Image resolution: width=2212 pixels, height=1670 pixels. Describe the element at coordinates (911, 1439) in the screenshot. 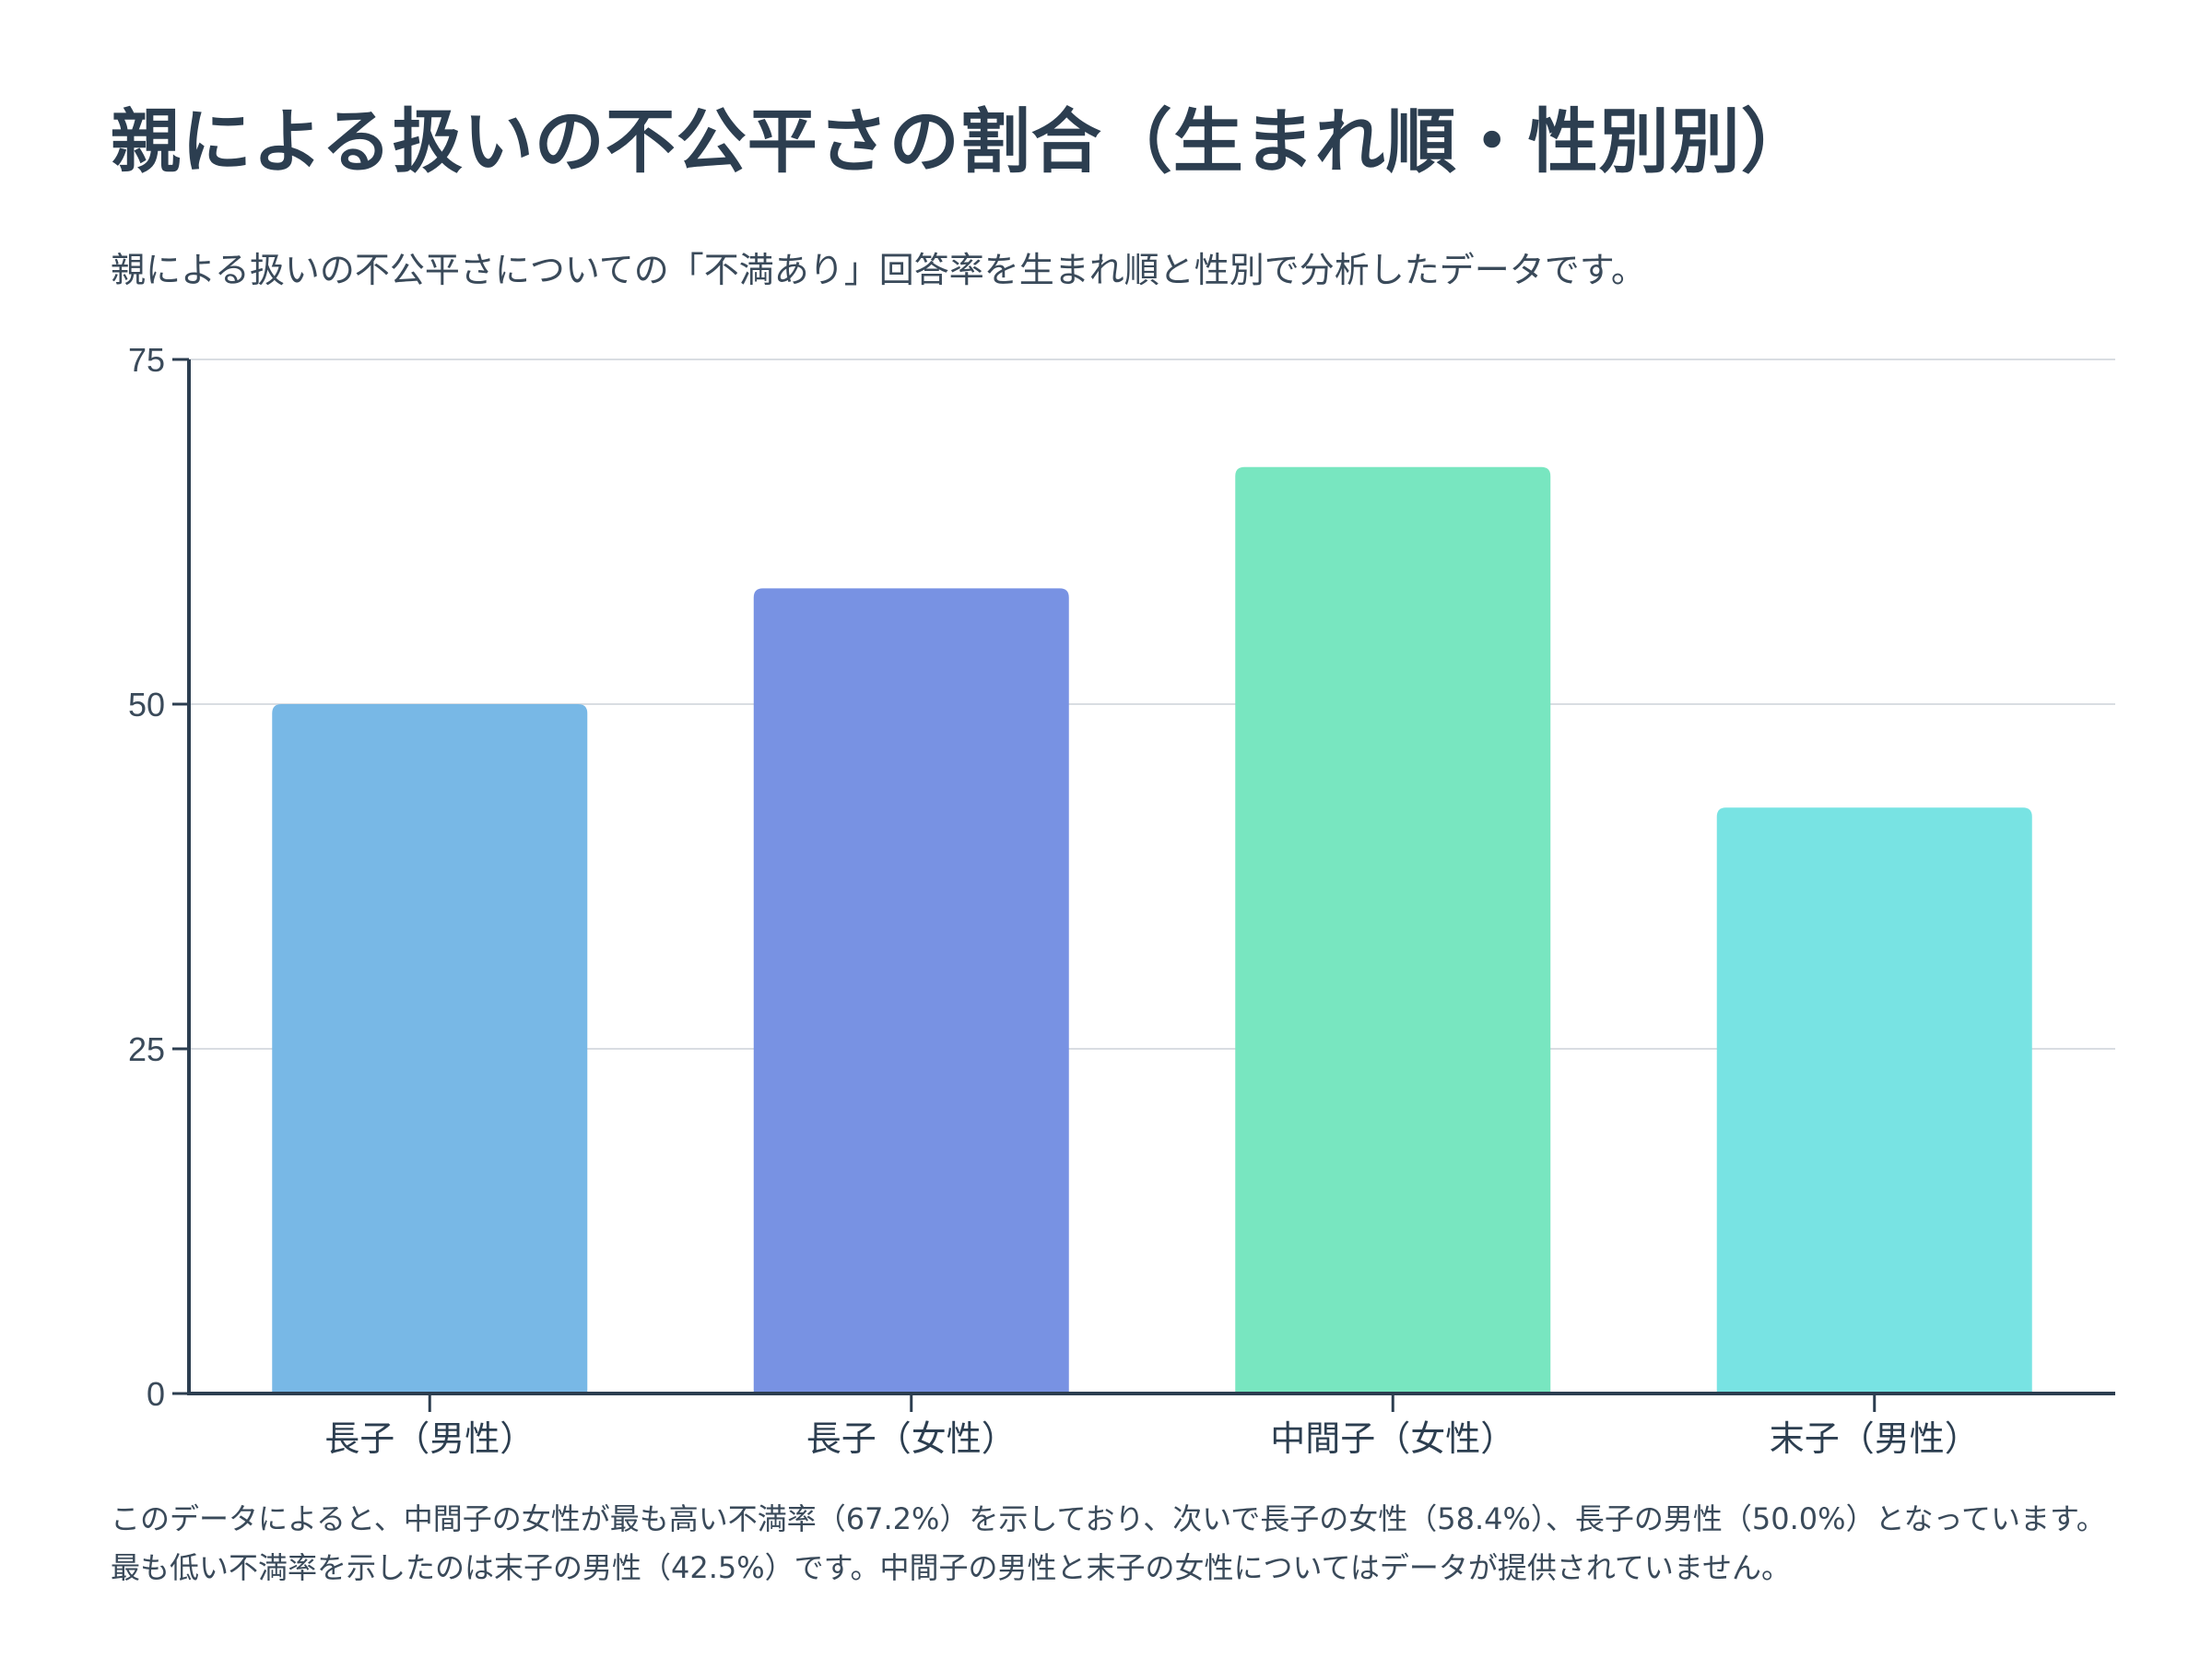

I see `x-tick-label-2: 長子（女性）` at that location.